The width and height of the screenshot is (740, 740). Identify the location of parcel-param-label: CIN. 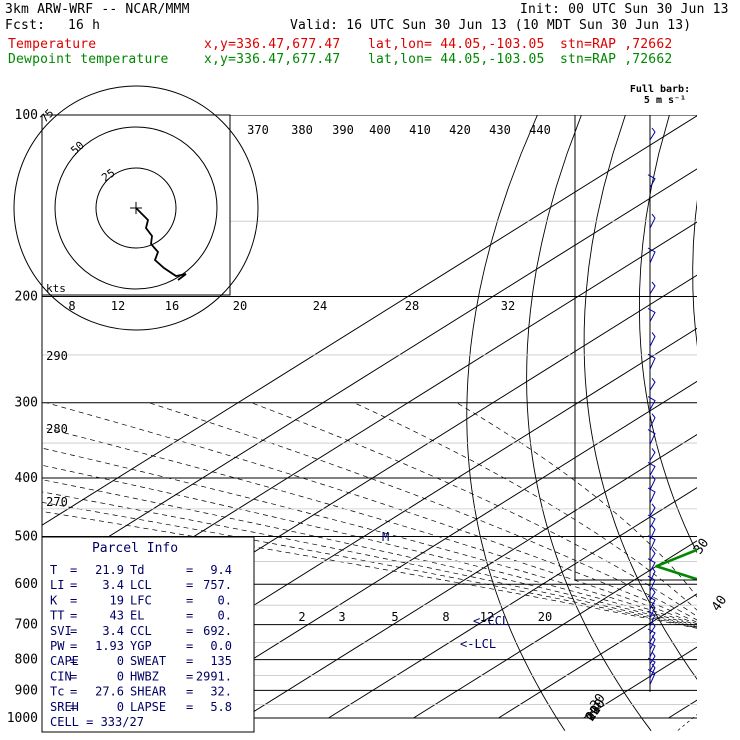
(61, 676).